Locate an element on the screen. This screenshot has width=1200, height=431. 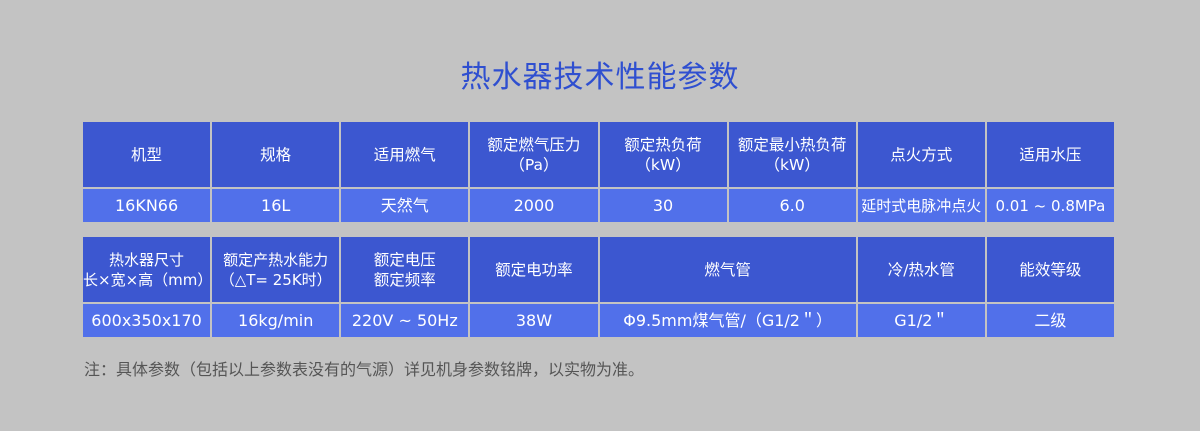
data-cell: 16L is located at coordinates (276, 205).